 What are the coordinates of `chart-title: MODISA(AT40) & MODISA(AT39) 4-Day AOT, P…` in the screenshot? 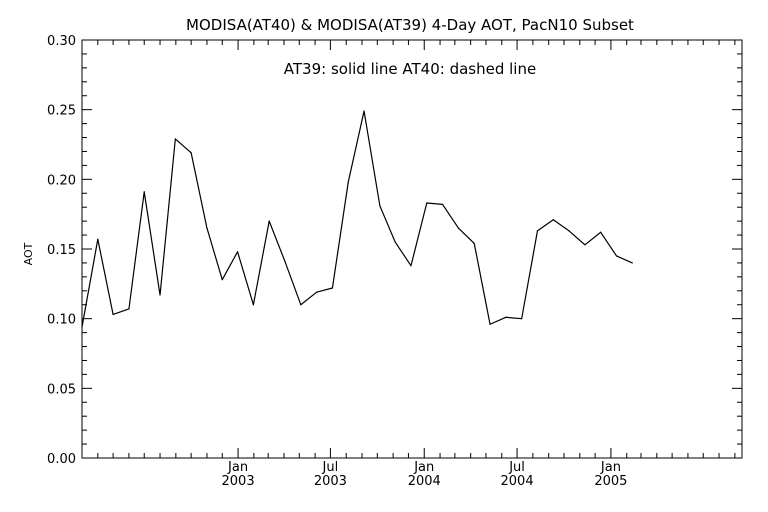 It's located at (410, 25).